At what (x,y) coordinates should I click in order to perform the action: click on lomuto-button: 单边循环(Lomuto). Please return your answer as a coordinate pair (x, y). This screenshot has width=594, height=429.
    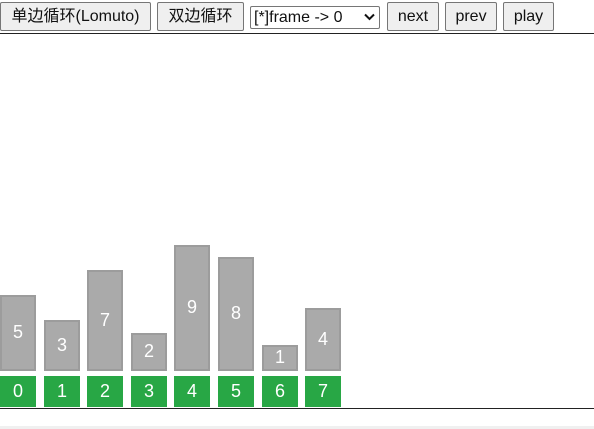
    Looking at the image, I should click on (75, 16).